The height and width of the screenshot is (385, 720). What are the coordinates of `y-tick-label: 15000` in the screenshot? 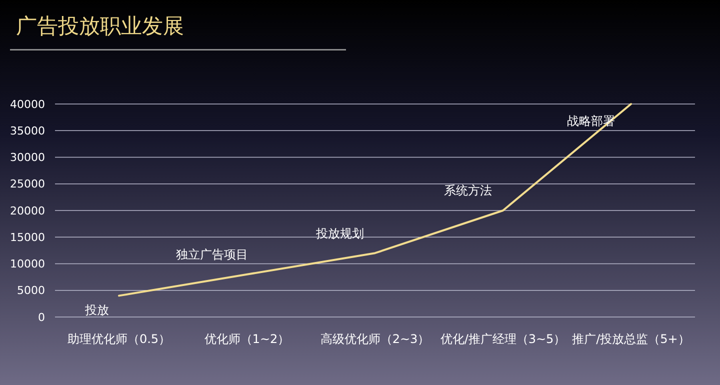 It's located at (27, 237).